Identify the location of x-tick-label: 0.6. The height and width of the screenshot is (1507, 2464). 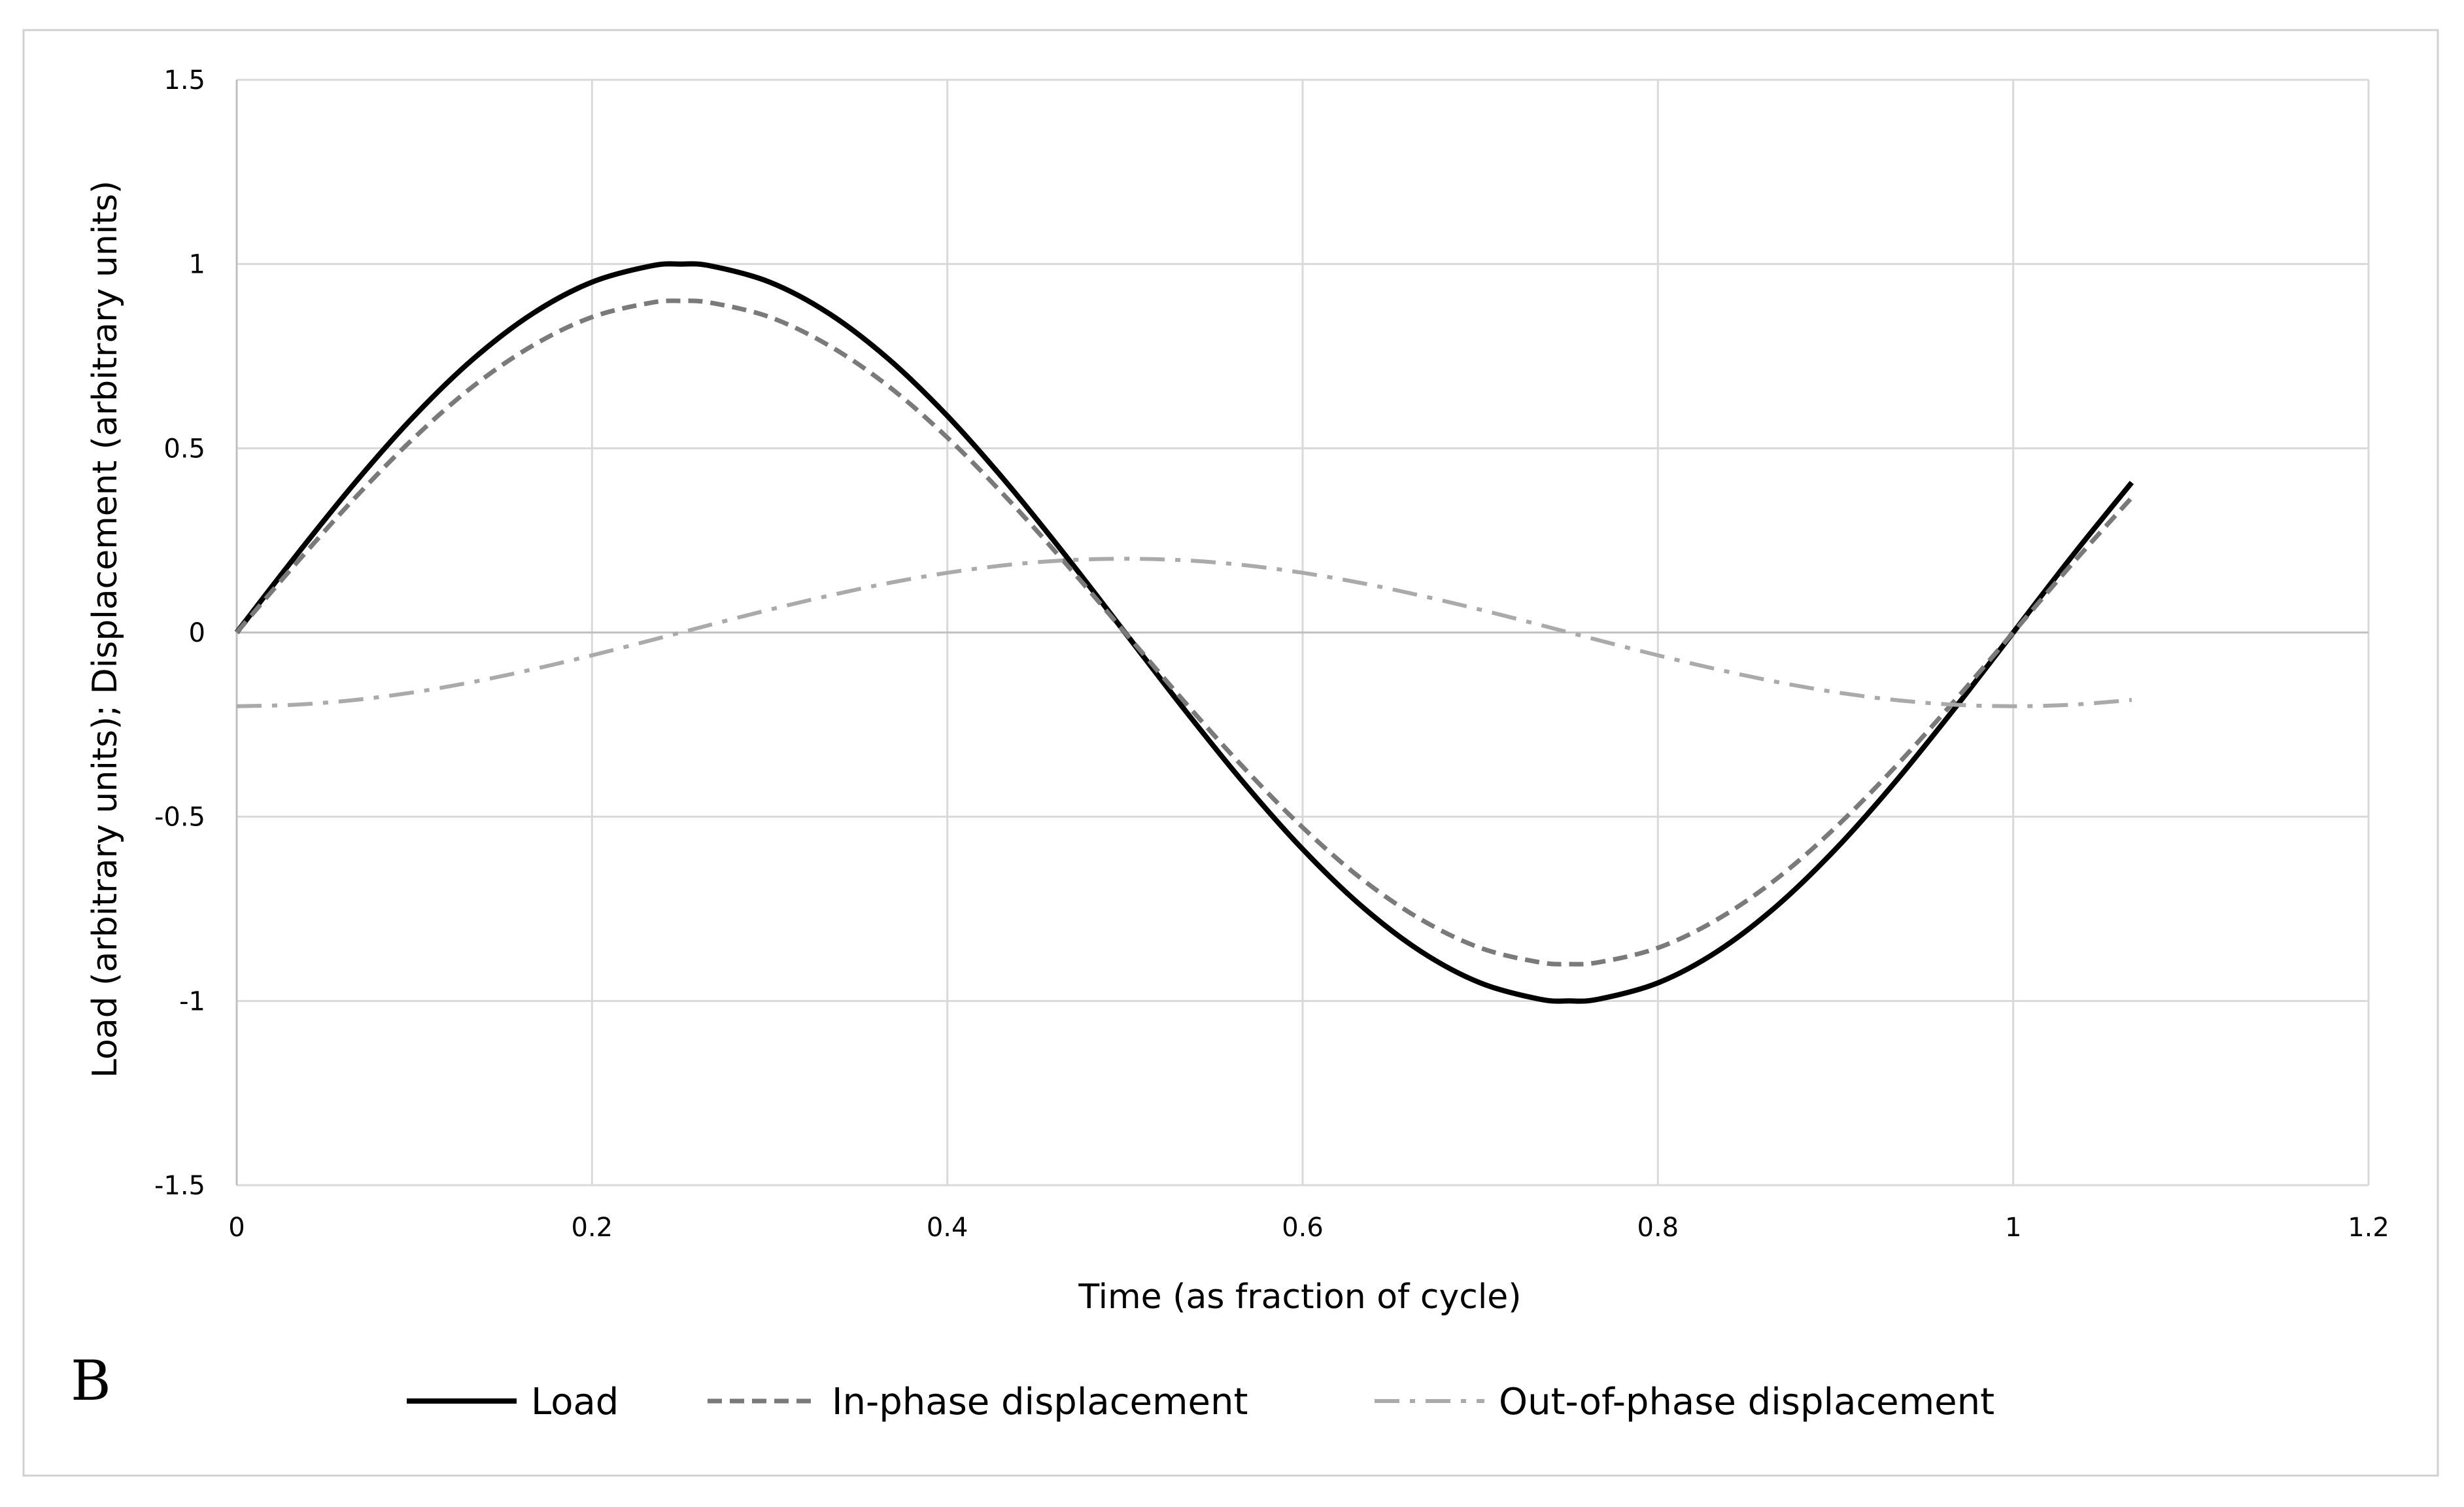
(1303, 1228).